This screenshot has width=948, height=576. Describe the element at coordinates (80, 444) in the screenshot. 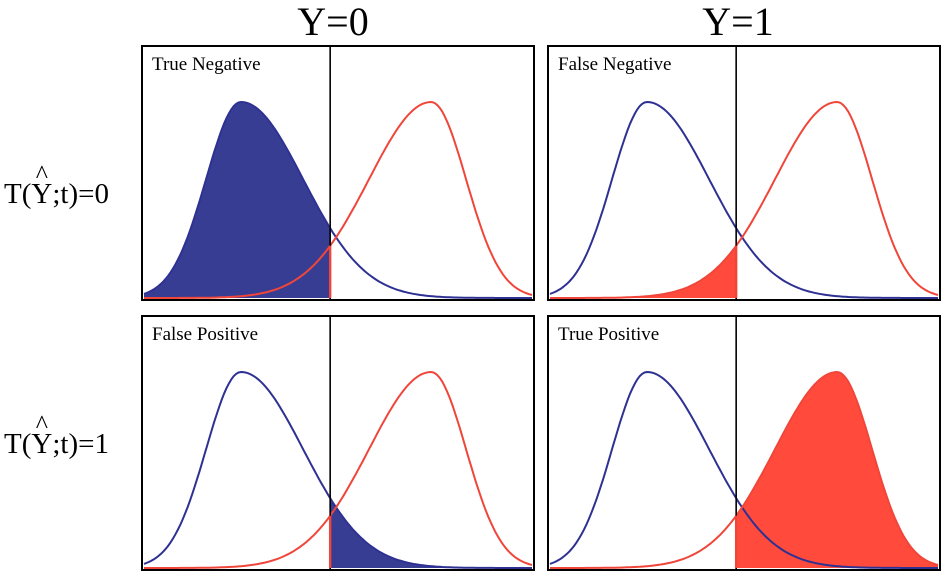

I see `row-label-t1-suffix: ;t)=1` at that location.